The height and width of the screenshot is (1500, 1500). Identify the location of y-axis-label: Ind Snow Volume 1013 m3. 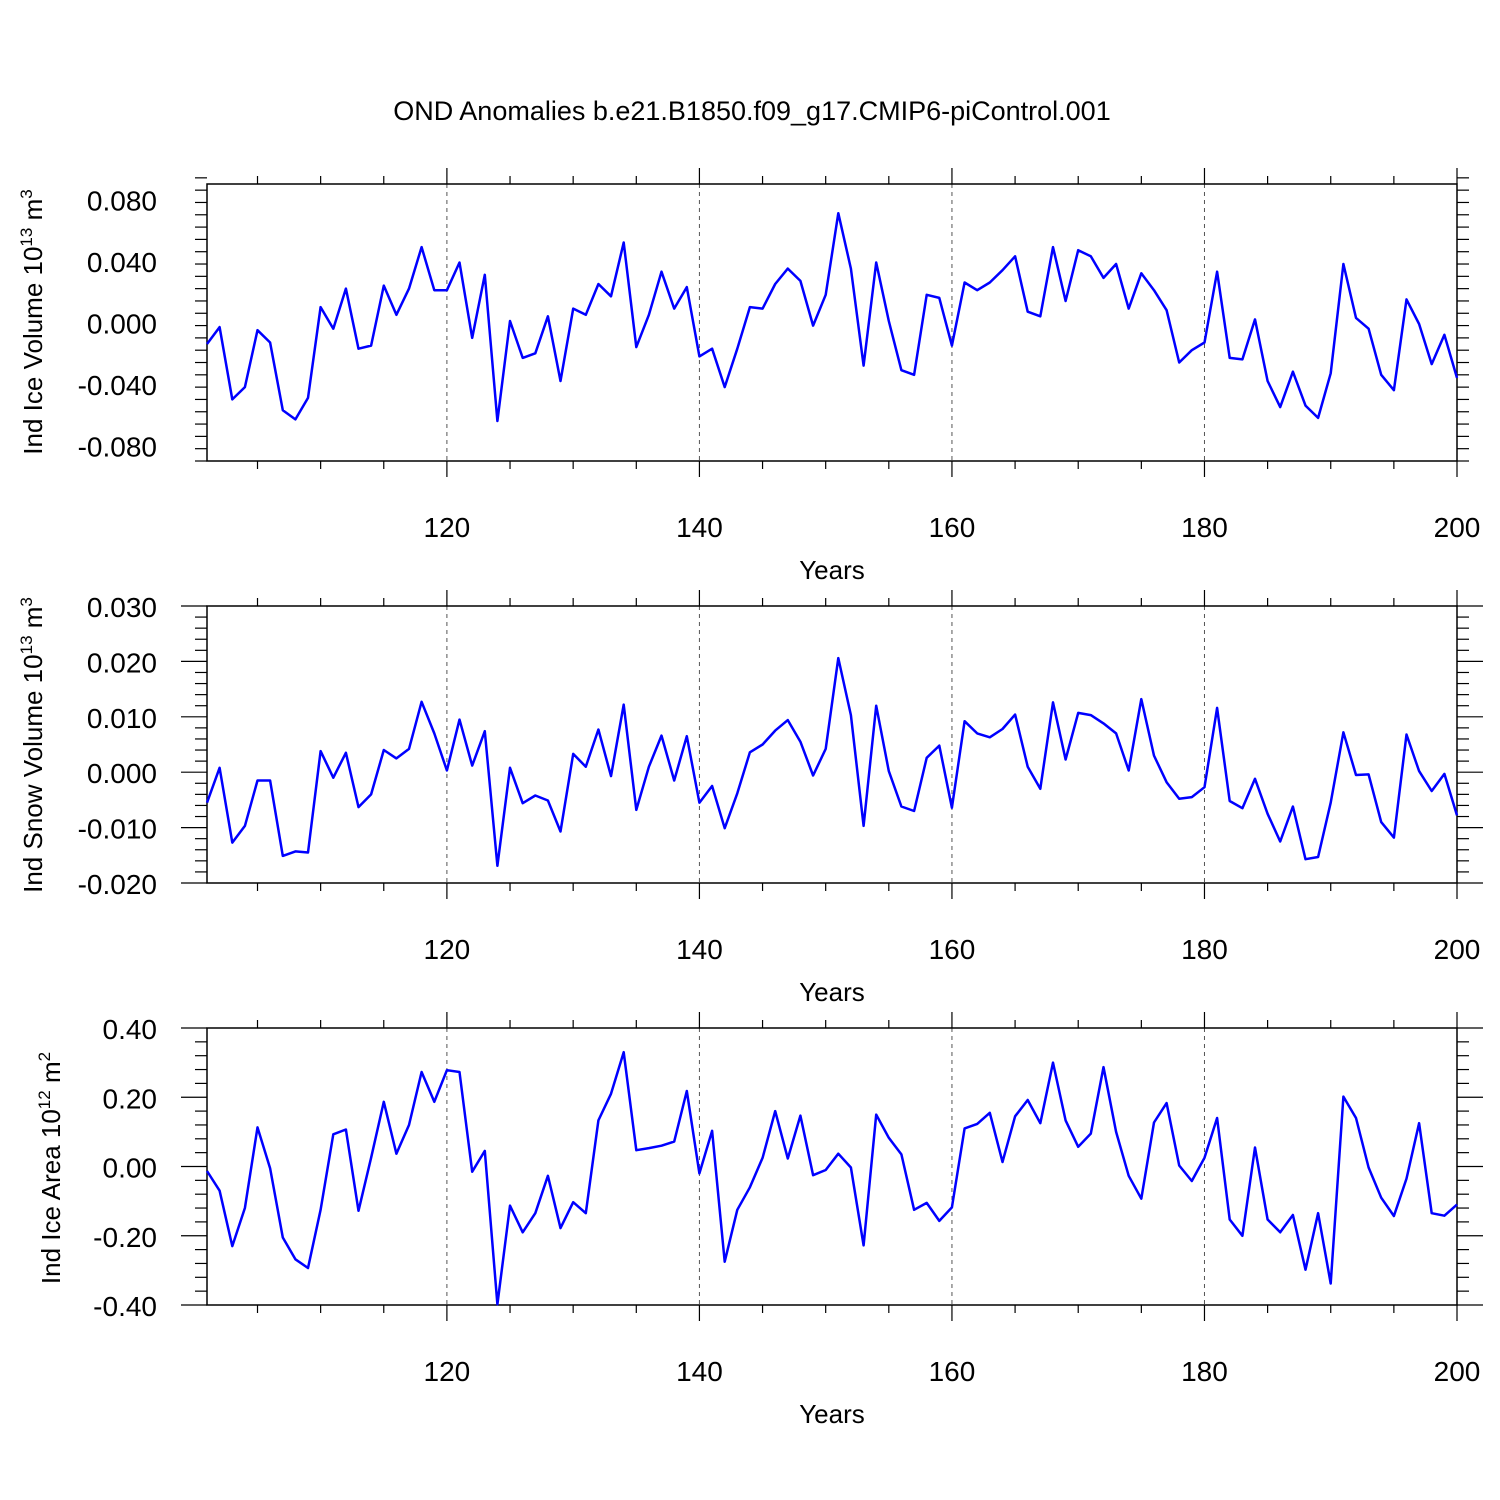
(32, 745).